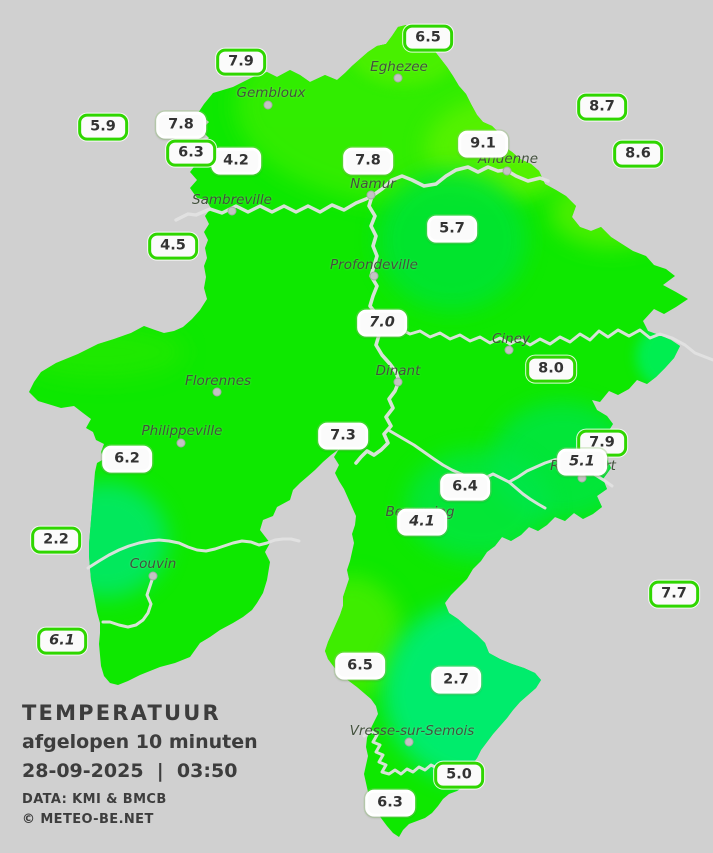 The height and width of the screenshot is (853, 713). I want to click on river-sambre, so click(274, 208).